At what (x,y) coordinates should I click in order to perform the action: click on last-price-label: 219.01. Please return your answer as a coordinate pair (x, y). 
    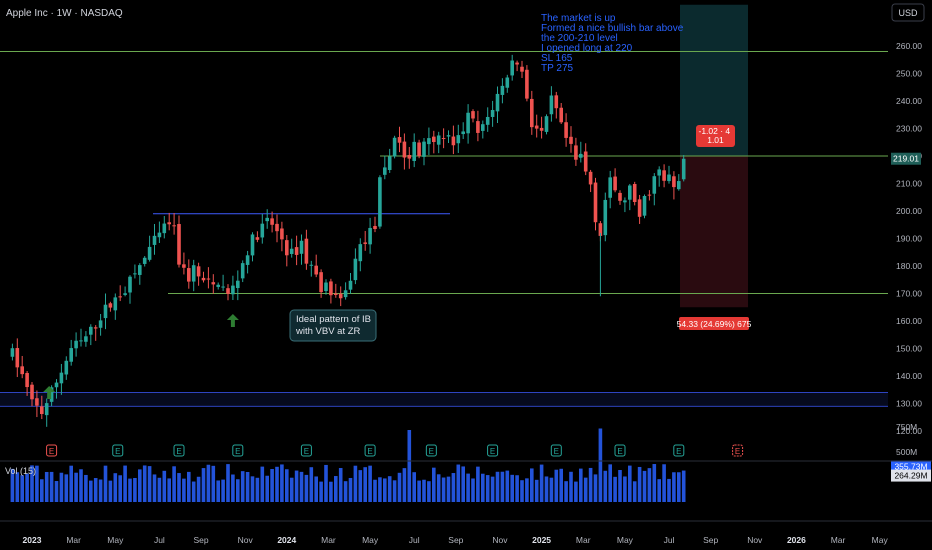
    Looking at the image, I should click on (906, 159).